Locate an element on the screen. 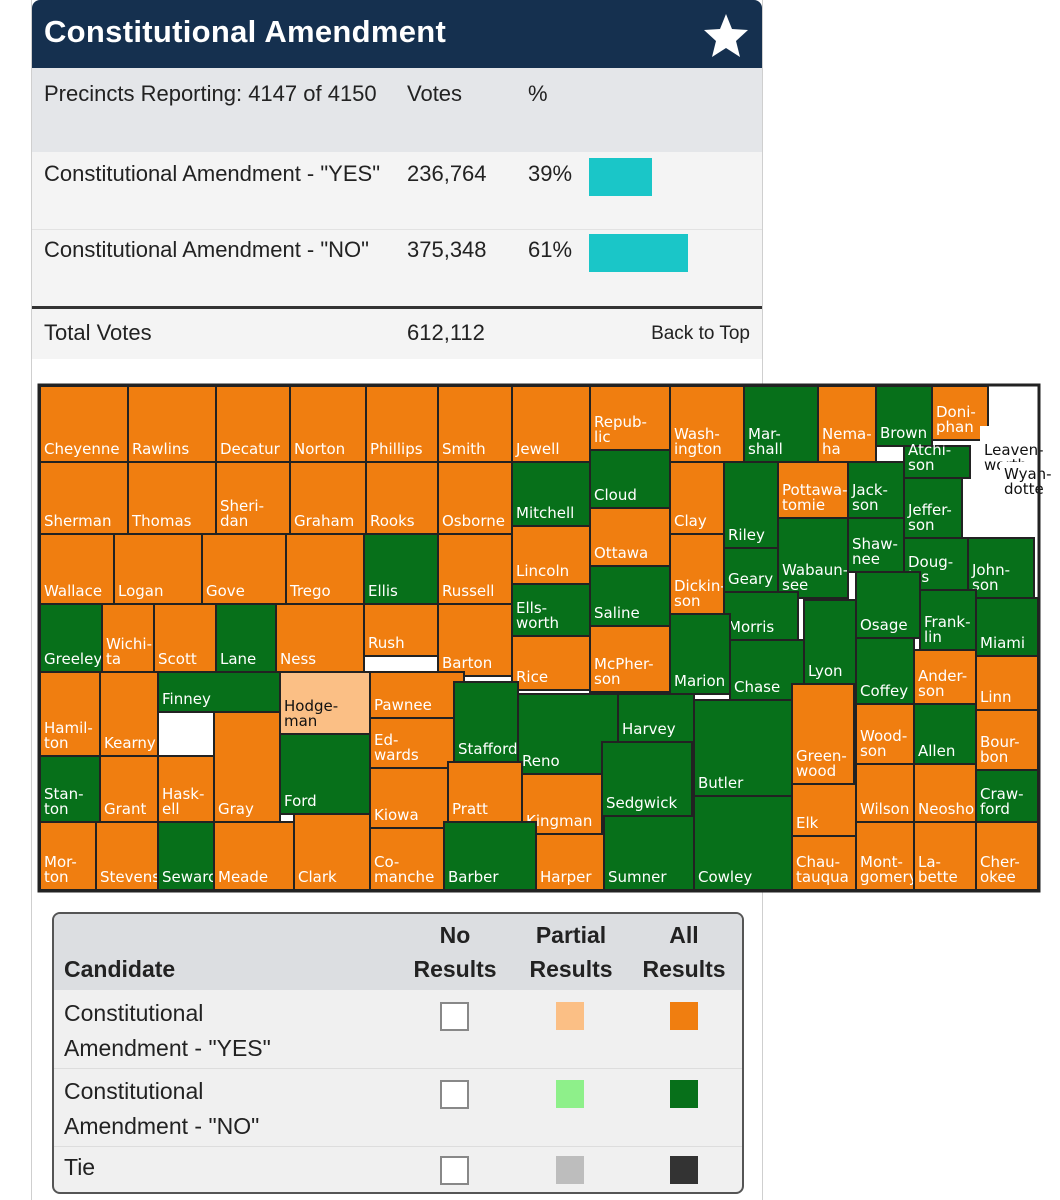 This screenshot has height=1200, width=1060. county-trego: Trego is located at coordinates (325, 569).